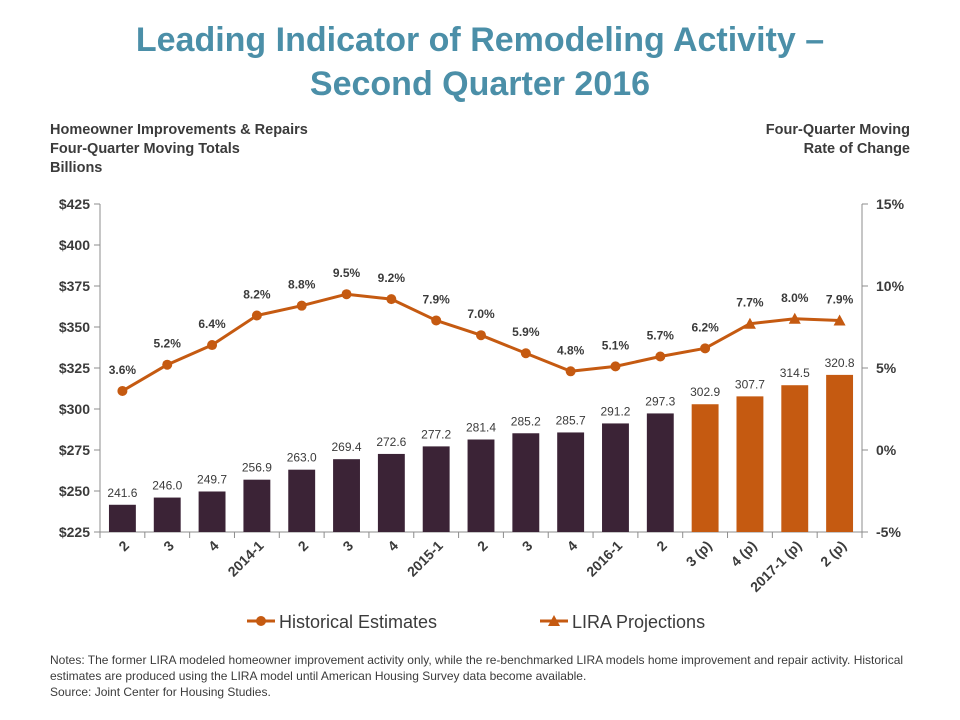  Describe the element at coordinates (74, 327) in the screenshot. I see `y-tick-label: $350` at that location.